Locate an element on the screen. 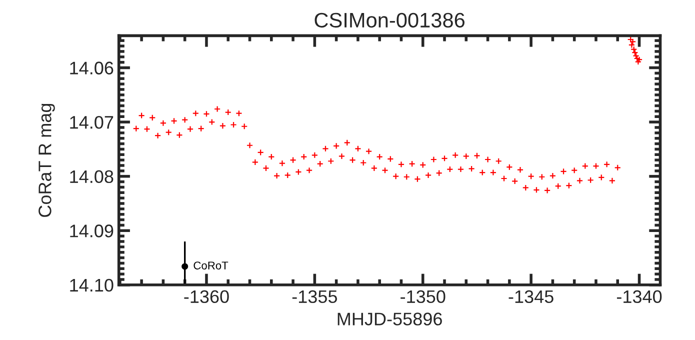  y-tick-label: 14.10 is located at coordinates (92, 285).